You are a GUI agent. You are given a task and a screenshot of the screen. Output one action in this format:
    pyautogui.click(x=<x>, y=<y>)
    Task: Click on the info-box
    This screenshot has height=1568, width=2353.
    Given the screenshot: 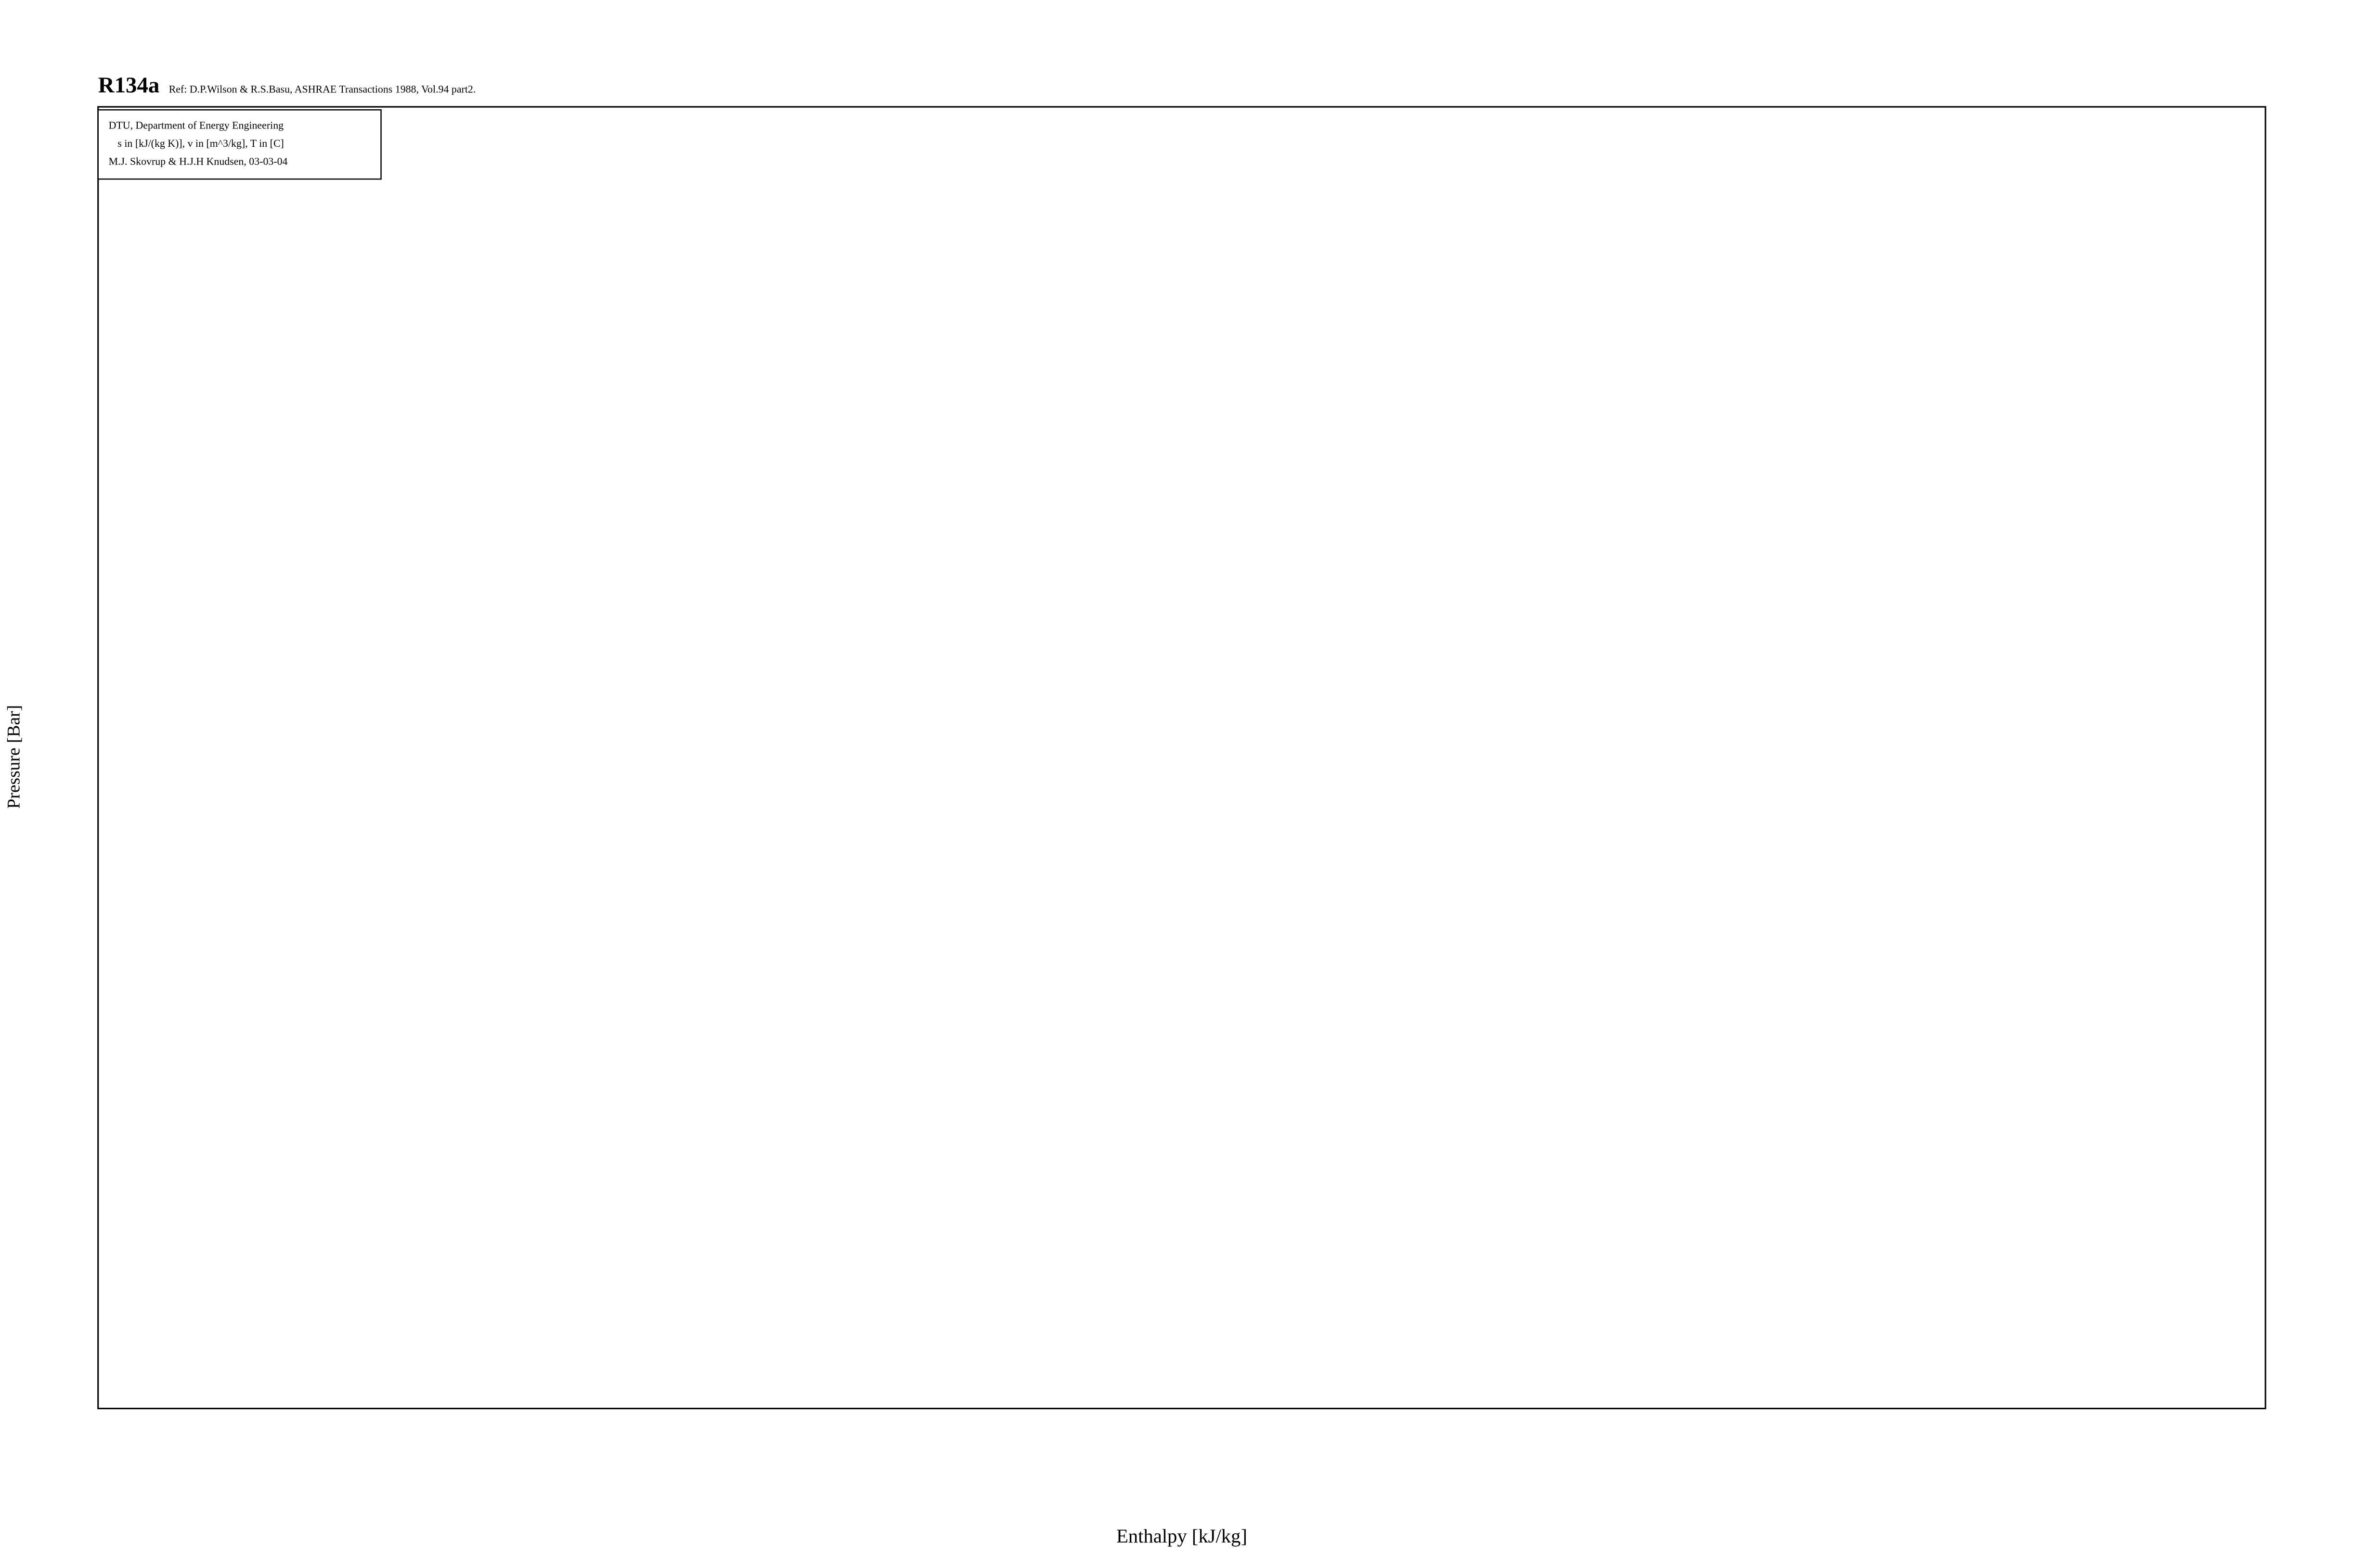 What is the action you would take?
    pyautogui.click(x=239, y=145)
    